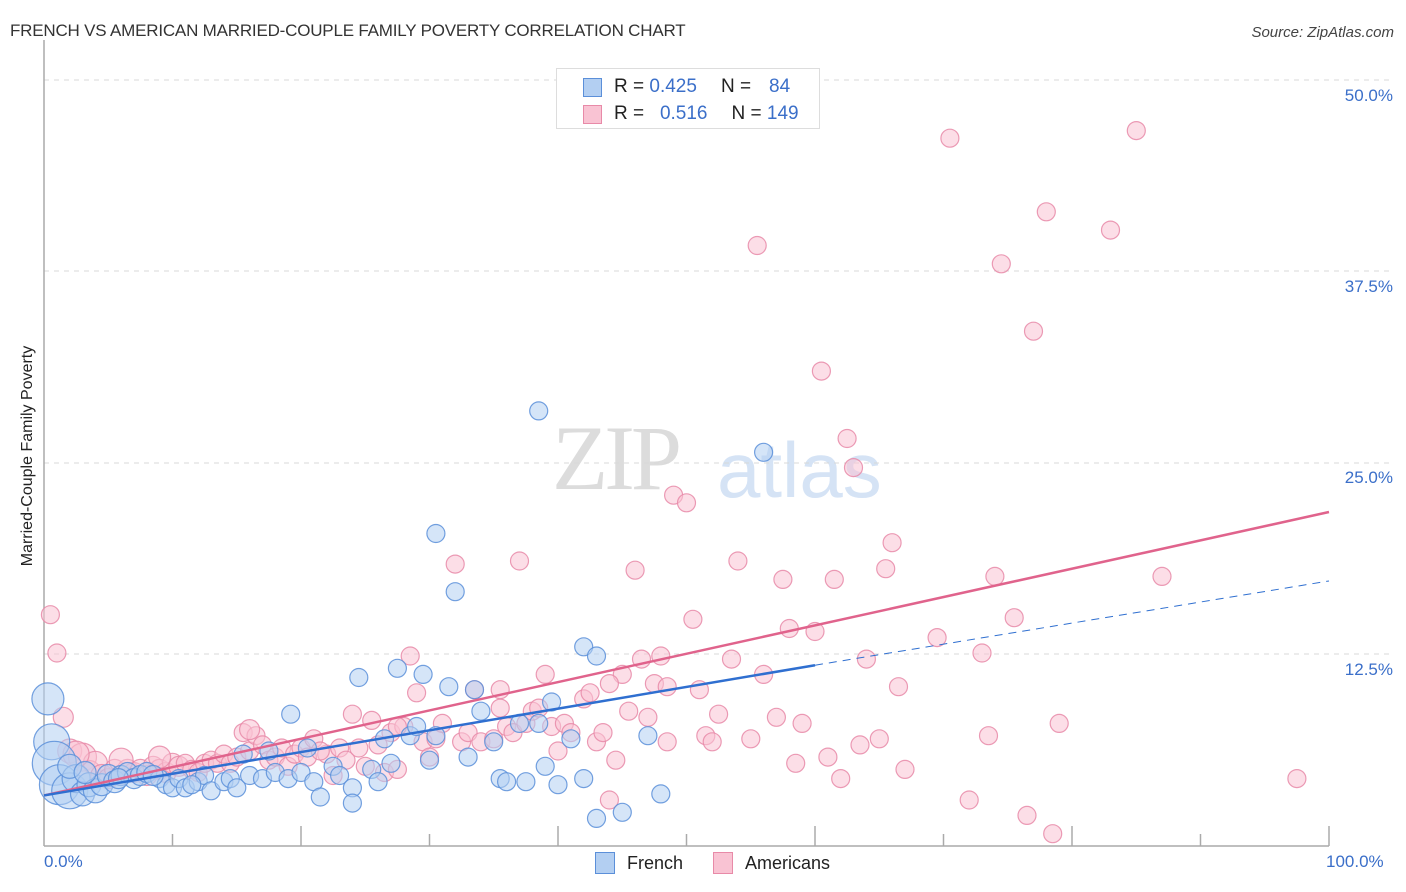 Image resolution: width=1406 pixels, height=892 pixels. What do you see at coordinates (617, 458) in the screenshot?
I see `watermark-zip: ZIP` at bounding box center [617, 458].